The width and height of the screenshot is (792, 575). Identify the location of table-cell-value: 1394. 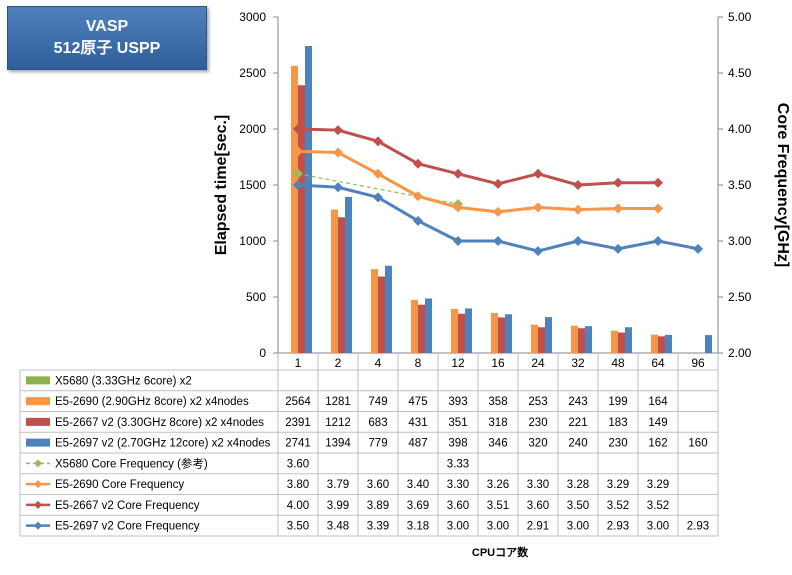
(338, 444).